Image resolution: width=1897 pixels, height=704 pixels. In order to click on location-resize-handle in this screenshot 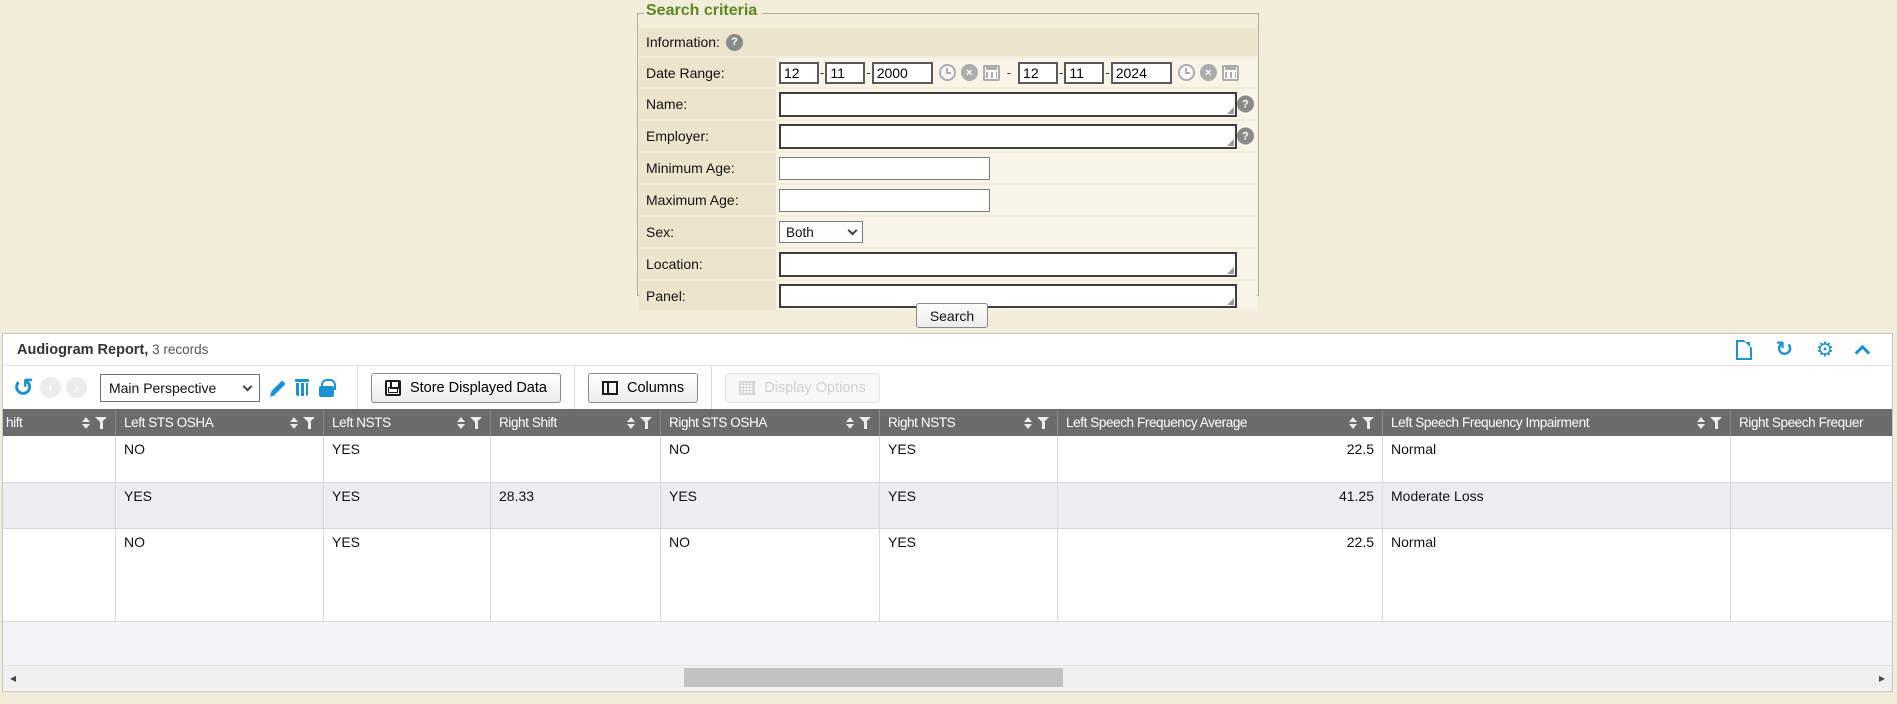, I will do `click(1230, 270)`.